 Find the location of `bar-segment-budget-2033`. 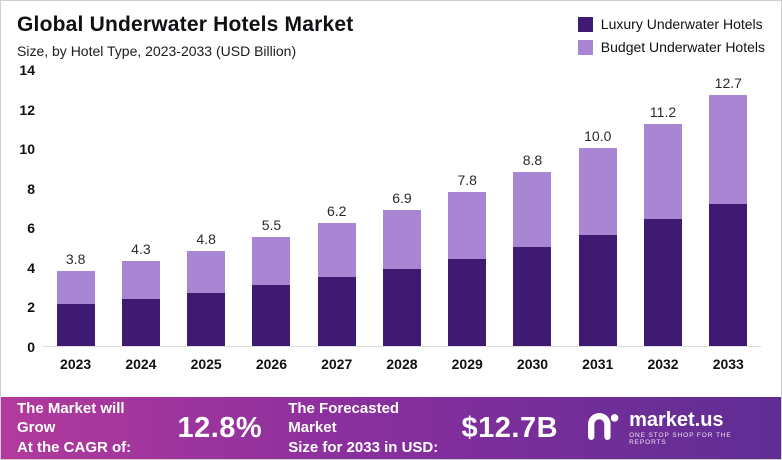

bar-segment-budget-2033 is located at coordinates (728, 149).